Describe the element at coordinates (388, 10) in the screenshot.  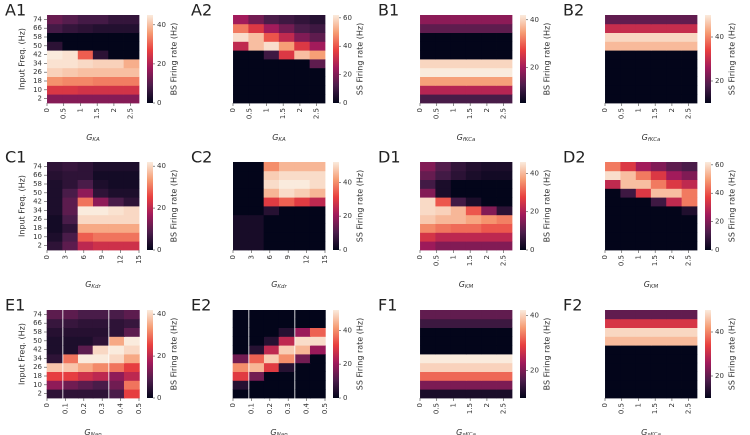
I see `panel-label: B1` at that location.